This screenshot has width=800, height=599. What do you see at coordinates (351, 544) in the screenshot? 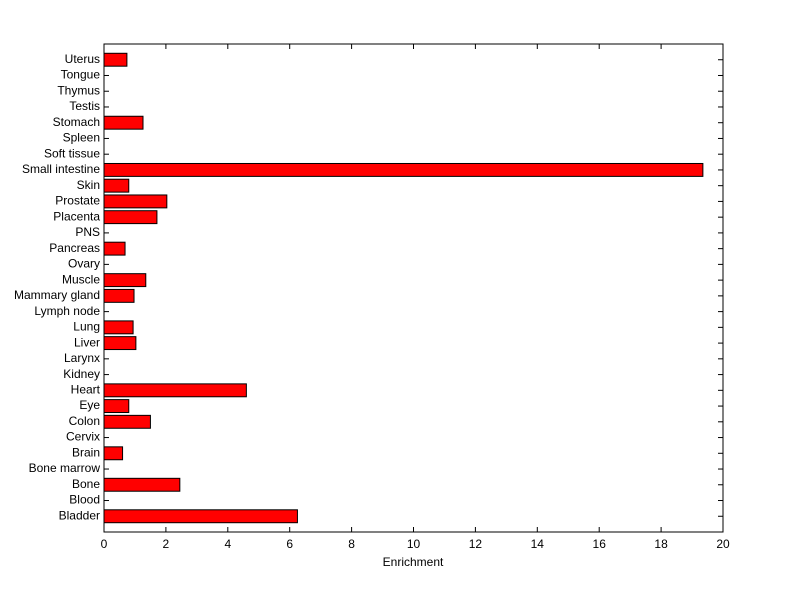
I see `x-tick-label: 8` at bounding box center [351, 544].